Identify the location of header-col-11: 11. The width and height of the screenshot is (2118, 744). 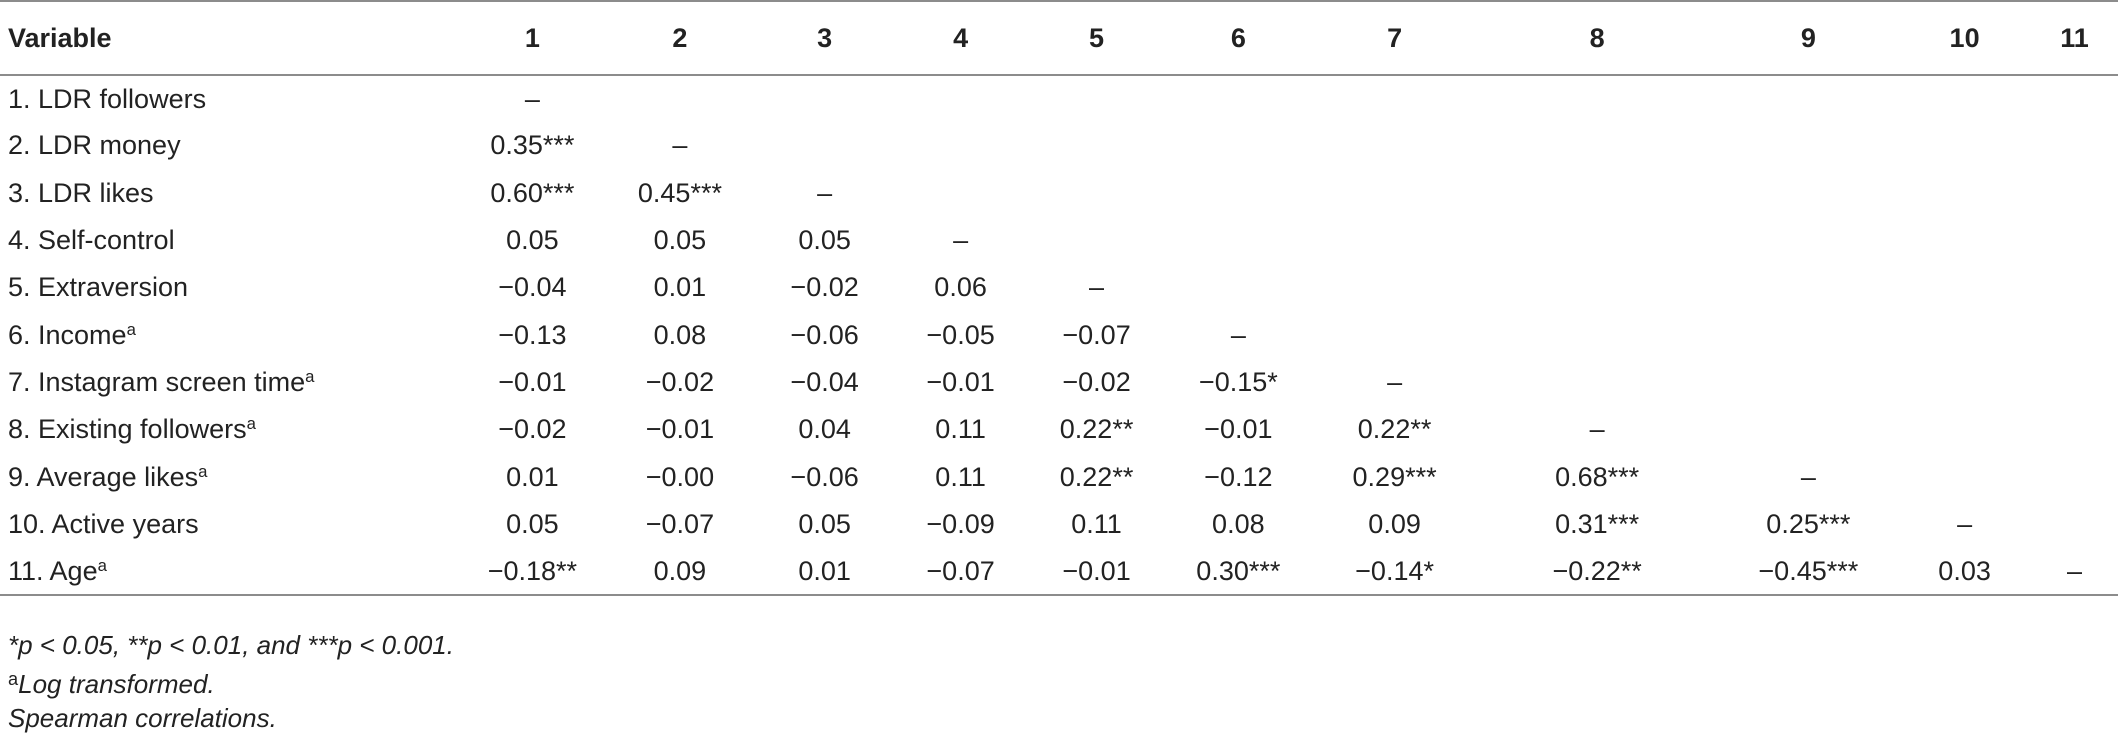
(2074, 38).